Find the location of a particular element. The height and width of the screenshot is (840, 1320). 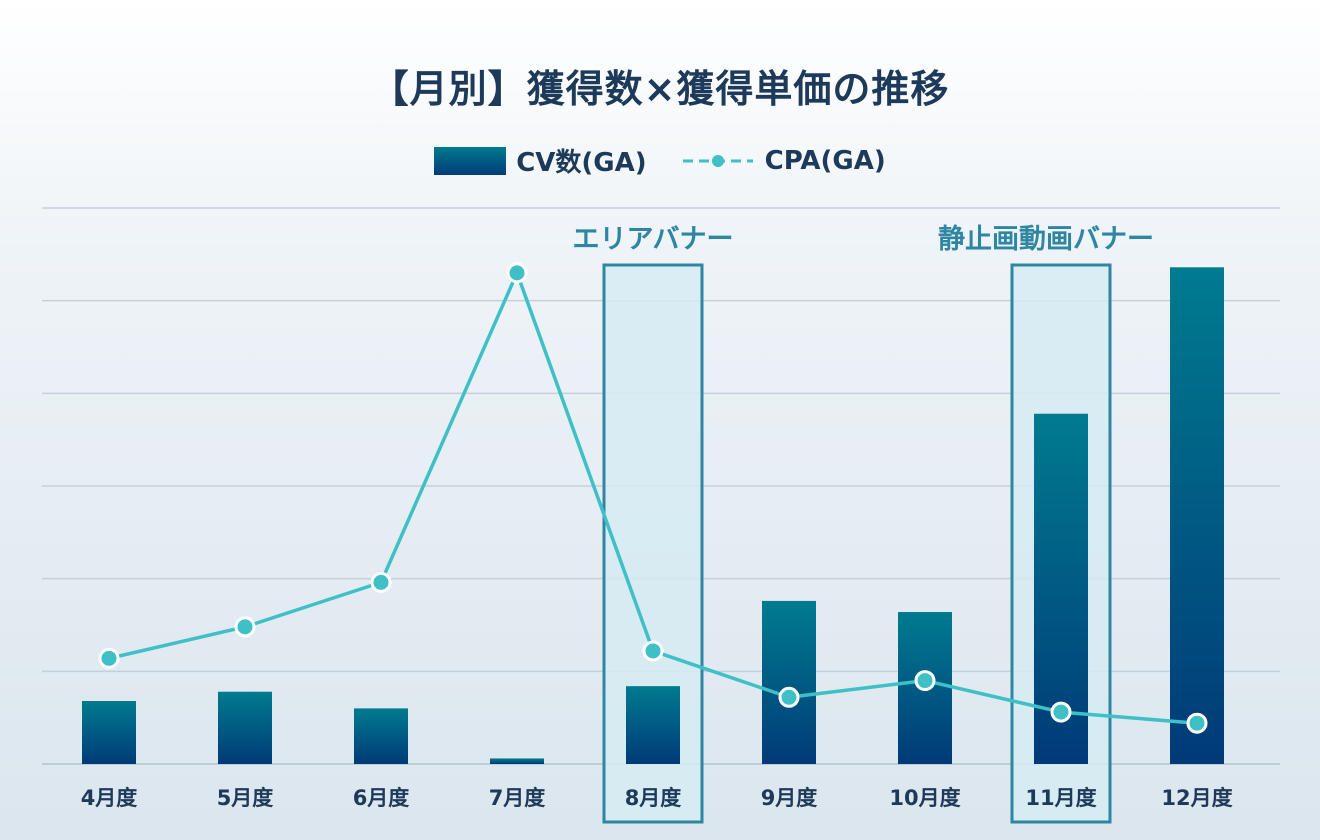

x-tick-label: 10月度 is located at coordinates (924, 798).